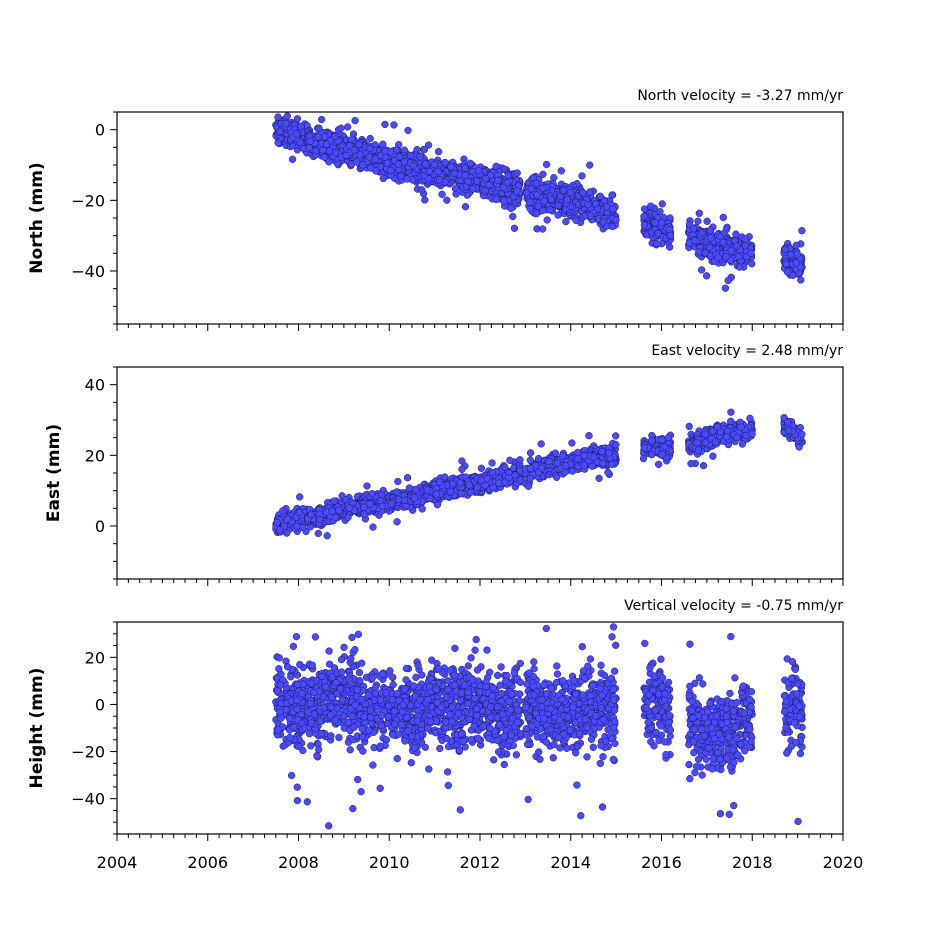 The width and height of the screenshot is (937, 937). Describe the element at coordinates (95, 385) in the screenshot. I see `east-y-tick-label: 40` at that location.